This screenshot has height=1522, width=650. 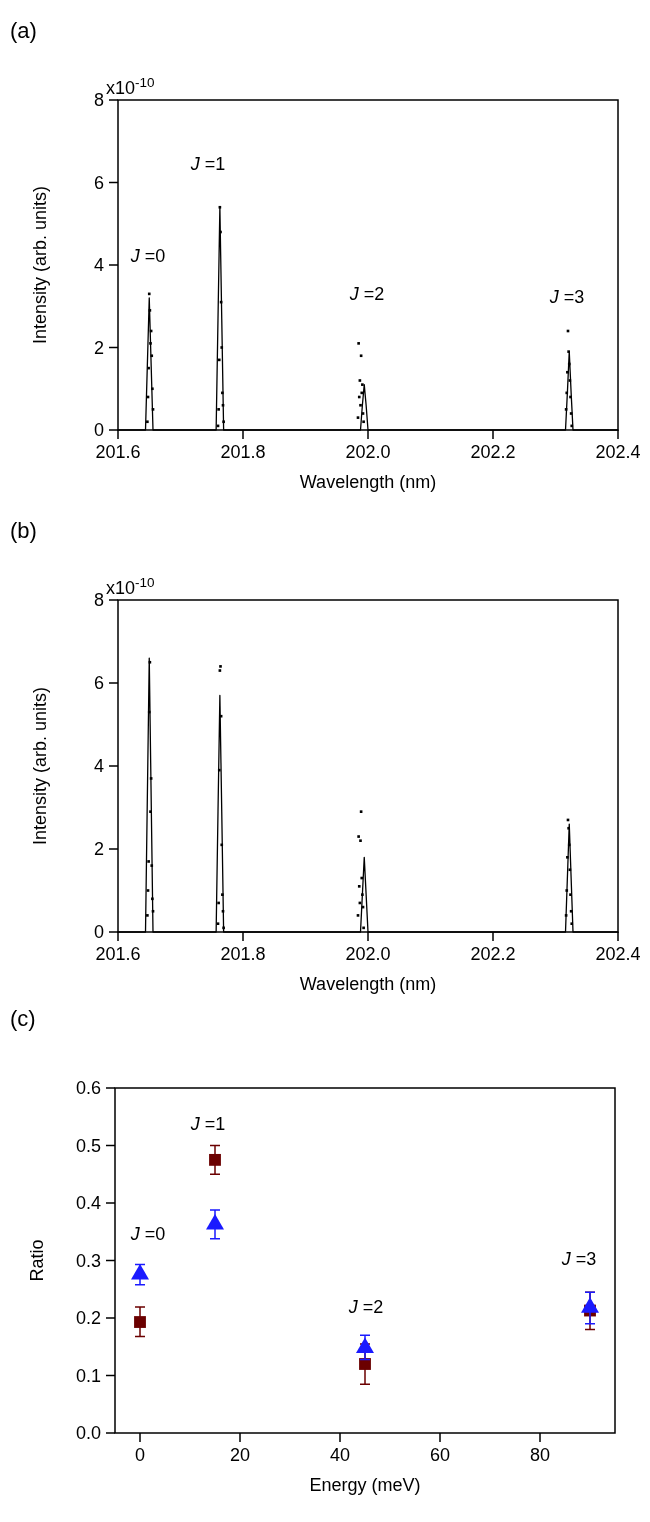 What do you see at coordinates (440, 1455) in the screenshot?
I see `x-tick-label: 60` at bounding box center [440, 1455].